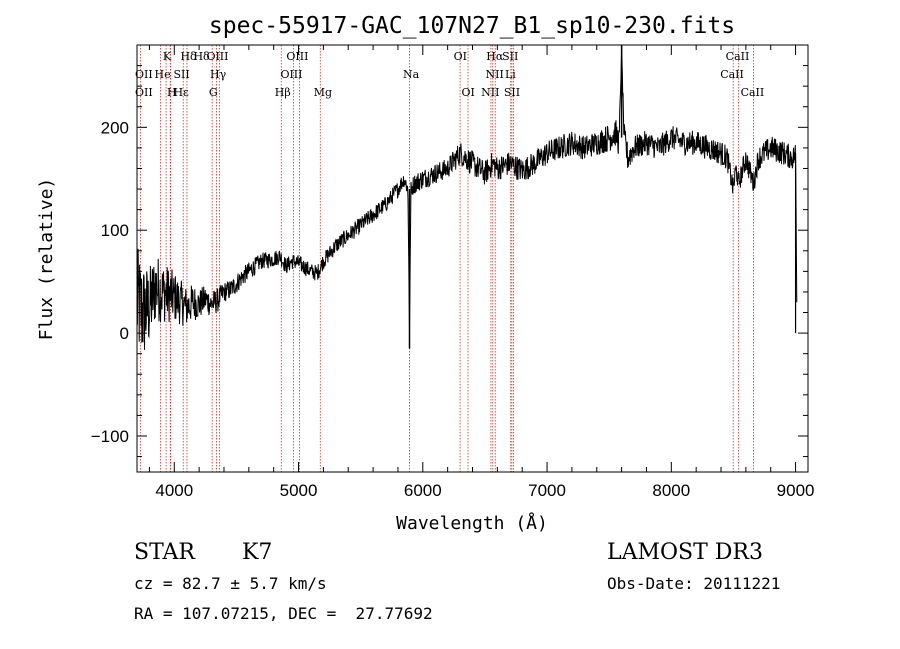 This screenshot has height=649, width=900. Describe the element at coordinates (230, 583) in the screenshot. I see `redshift-readout: cz = 82.7 ± 5.7 km/s` at that location.